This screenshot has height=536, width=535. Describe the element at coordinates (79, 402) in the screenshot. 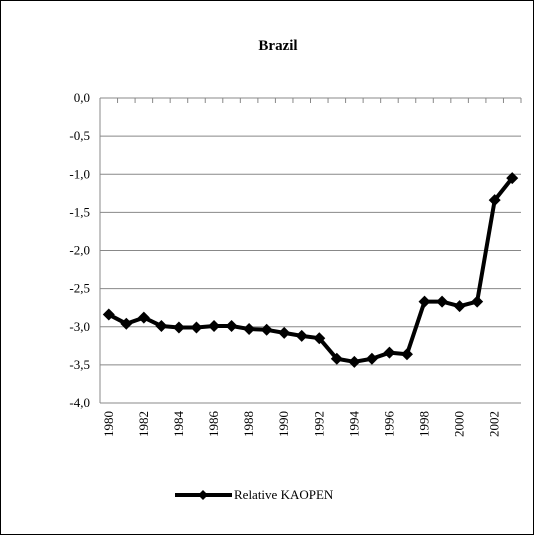

I see `y-tick-label: -4,0` at that location.